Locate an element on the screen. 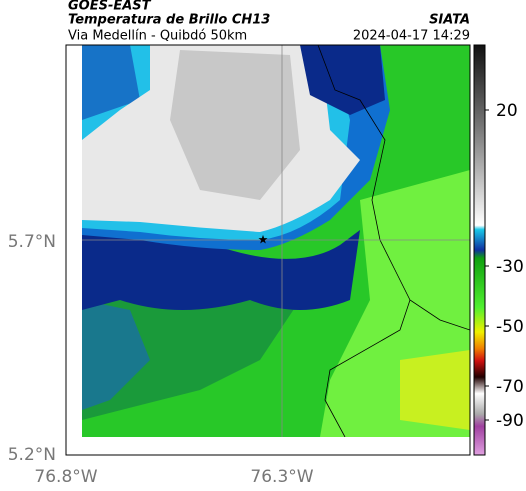 The width and height of the screenshot is (526, 491). source-label: SIATA is located at coordinates (449, 20).